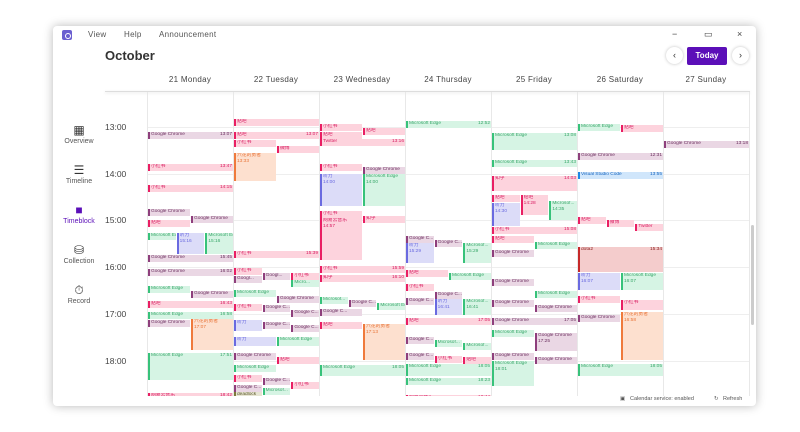  I want to click on sidebar-item-timeline: ☰ Timeline, so click(79, 174).